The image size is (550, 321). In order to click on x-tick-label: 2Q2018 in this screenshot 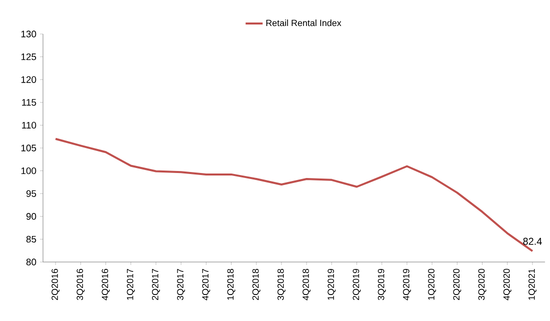, I will do `click(256, 284)`.